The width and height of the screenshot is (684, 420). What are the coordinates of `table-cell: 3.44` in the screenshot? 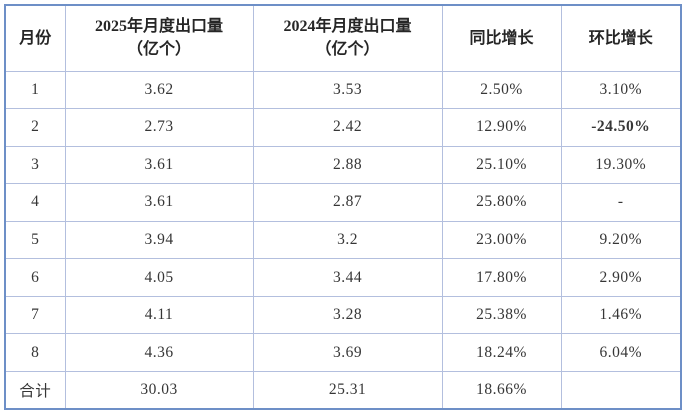 It's located at (347, 277).